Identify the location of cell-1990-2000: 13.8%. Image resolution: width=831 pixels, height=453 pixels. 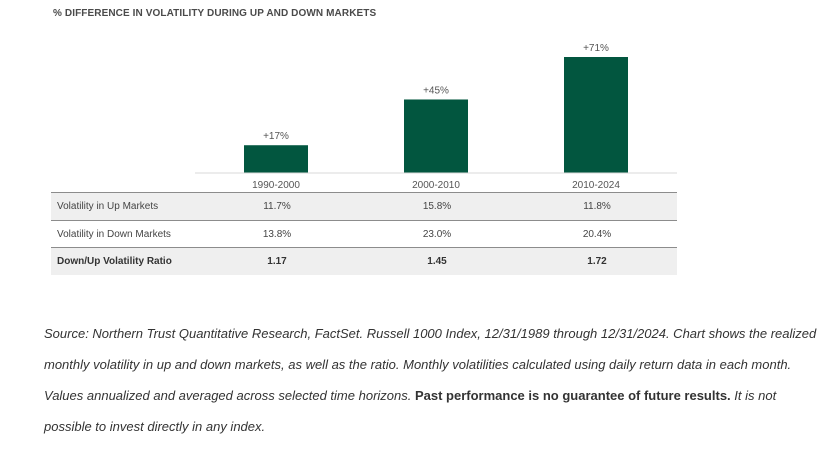
(277, 234).